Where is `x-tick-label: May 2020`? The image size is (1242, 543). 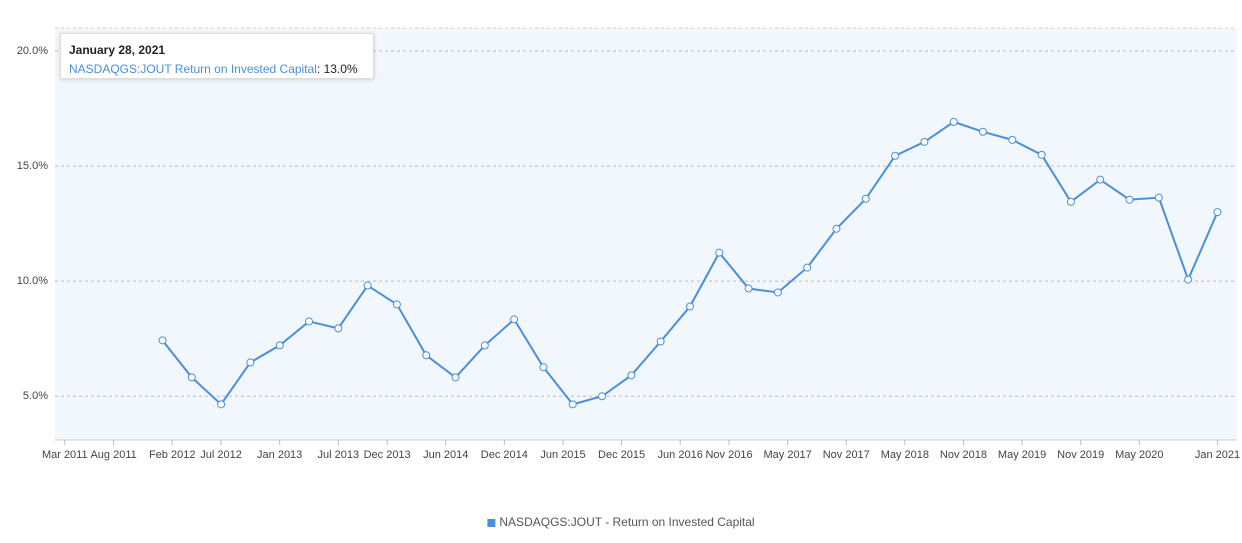 x-tick-label: May 2020 is located at coordinates (1139, 455).